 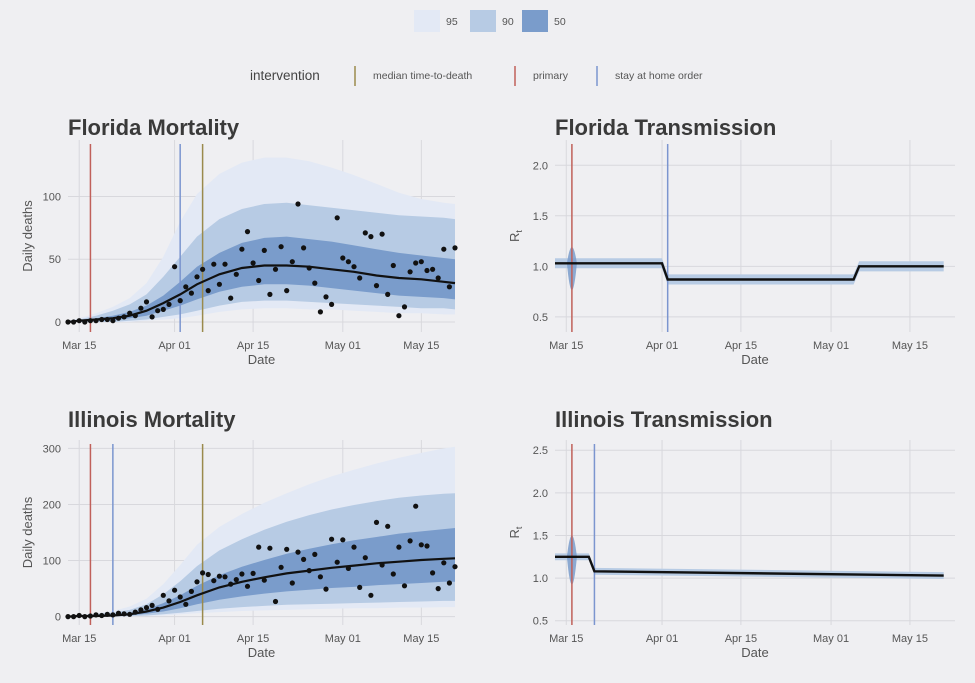 What do you see at coordinates (540, 579) in the screenshot?
I see `y-tick-label: 1.0` at bounding box center [540, 579].